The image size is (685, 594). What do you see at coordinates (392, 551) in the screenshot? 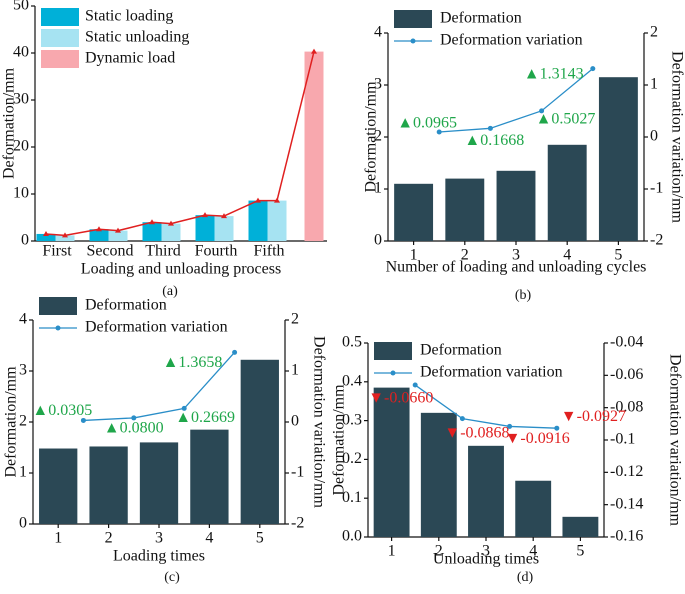
I see `x-tick-label: 1` at bounding box center [392, 551].